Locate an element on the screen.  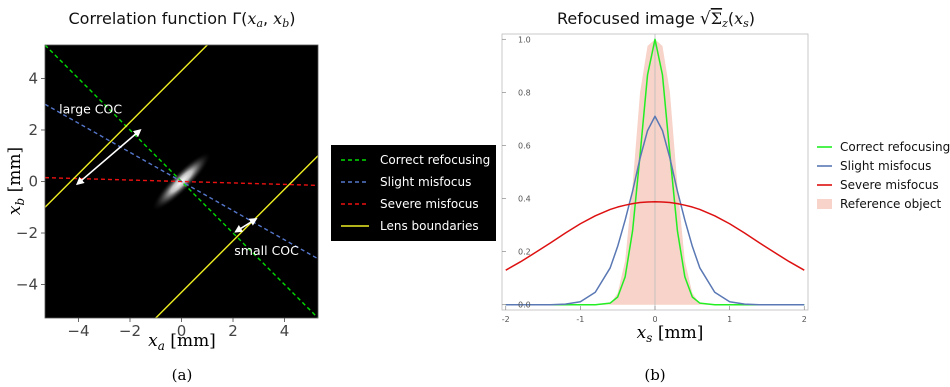
y-tick-label-a: −2 is located at coordinates (27, 233).